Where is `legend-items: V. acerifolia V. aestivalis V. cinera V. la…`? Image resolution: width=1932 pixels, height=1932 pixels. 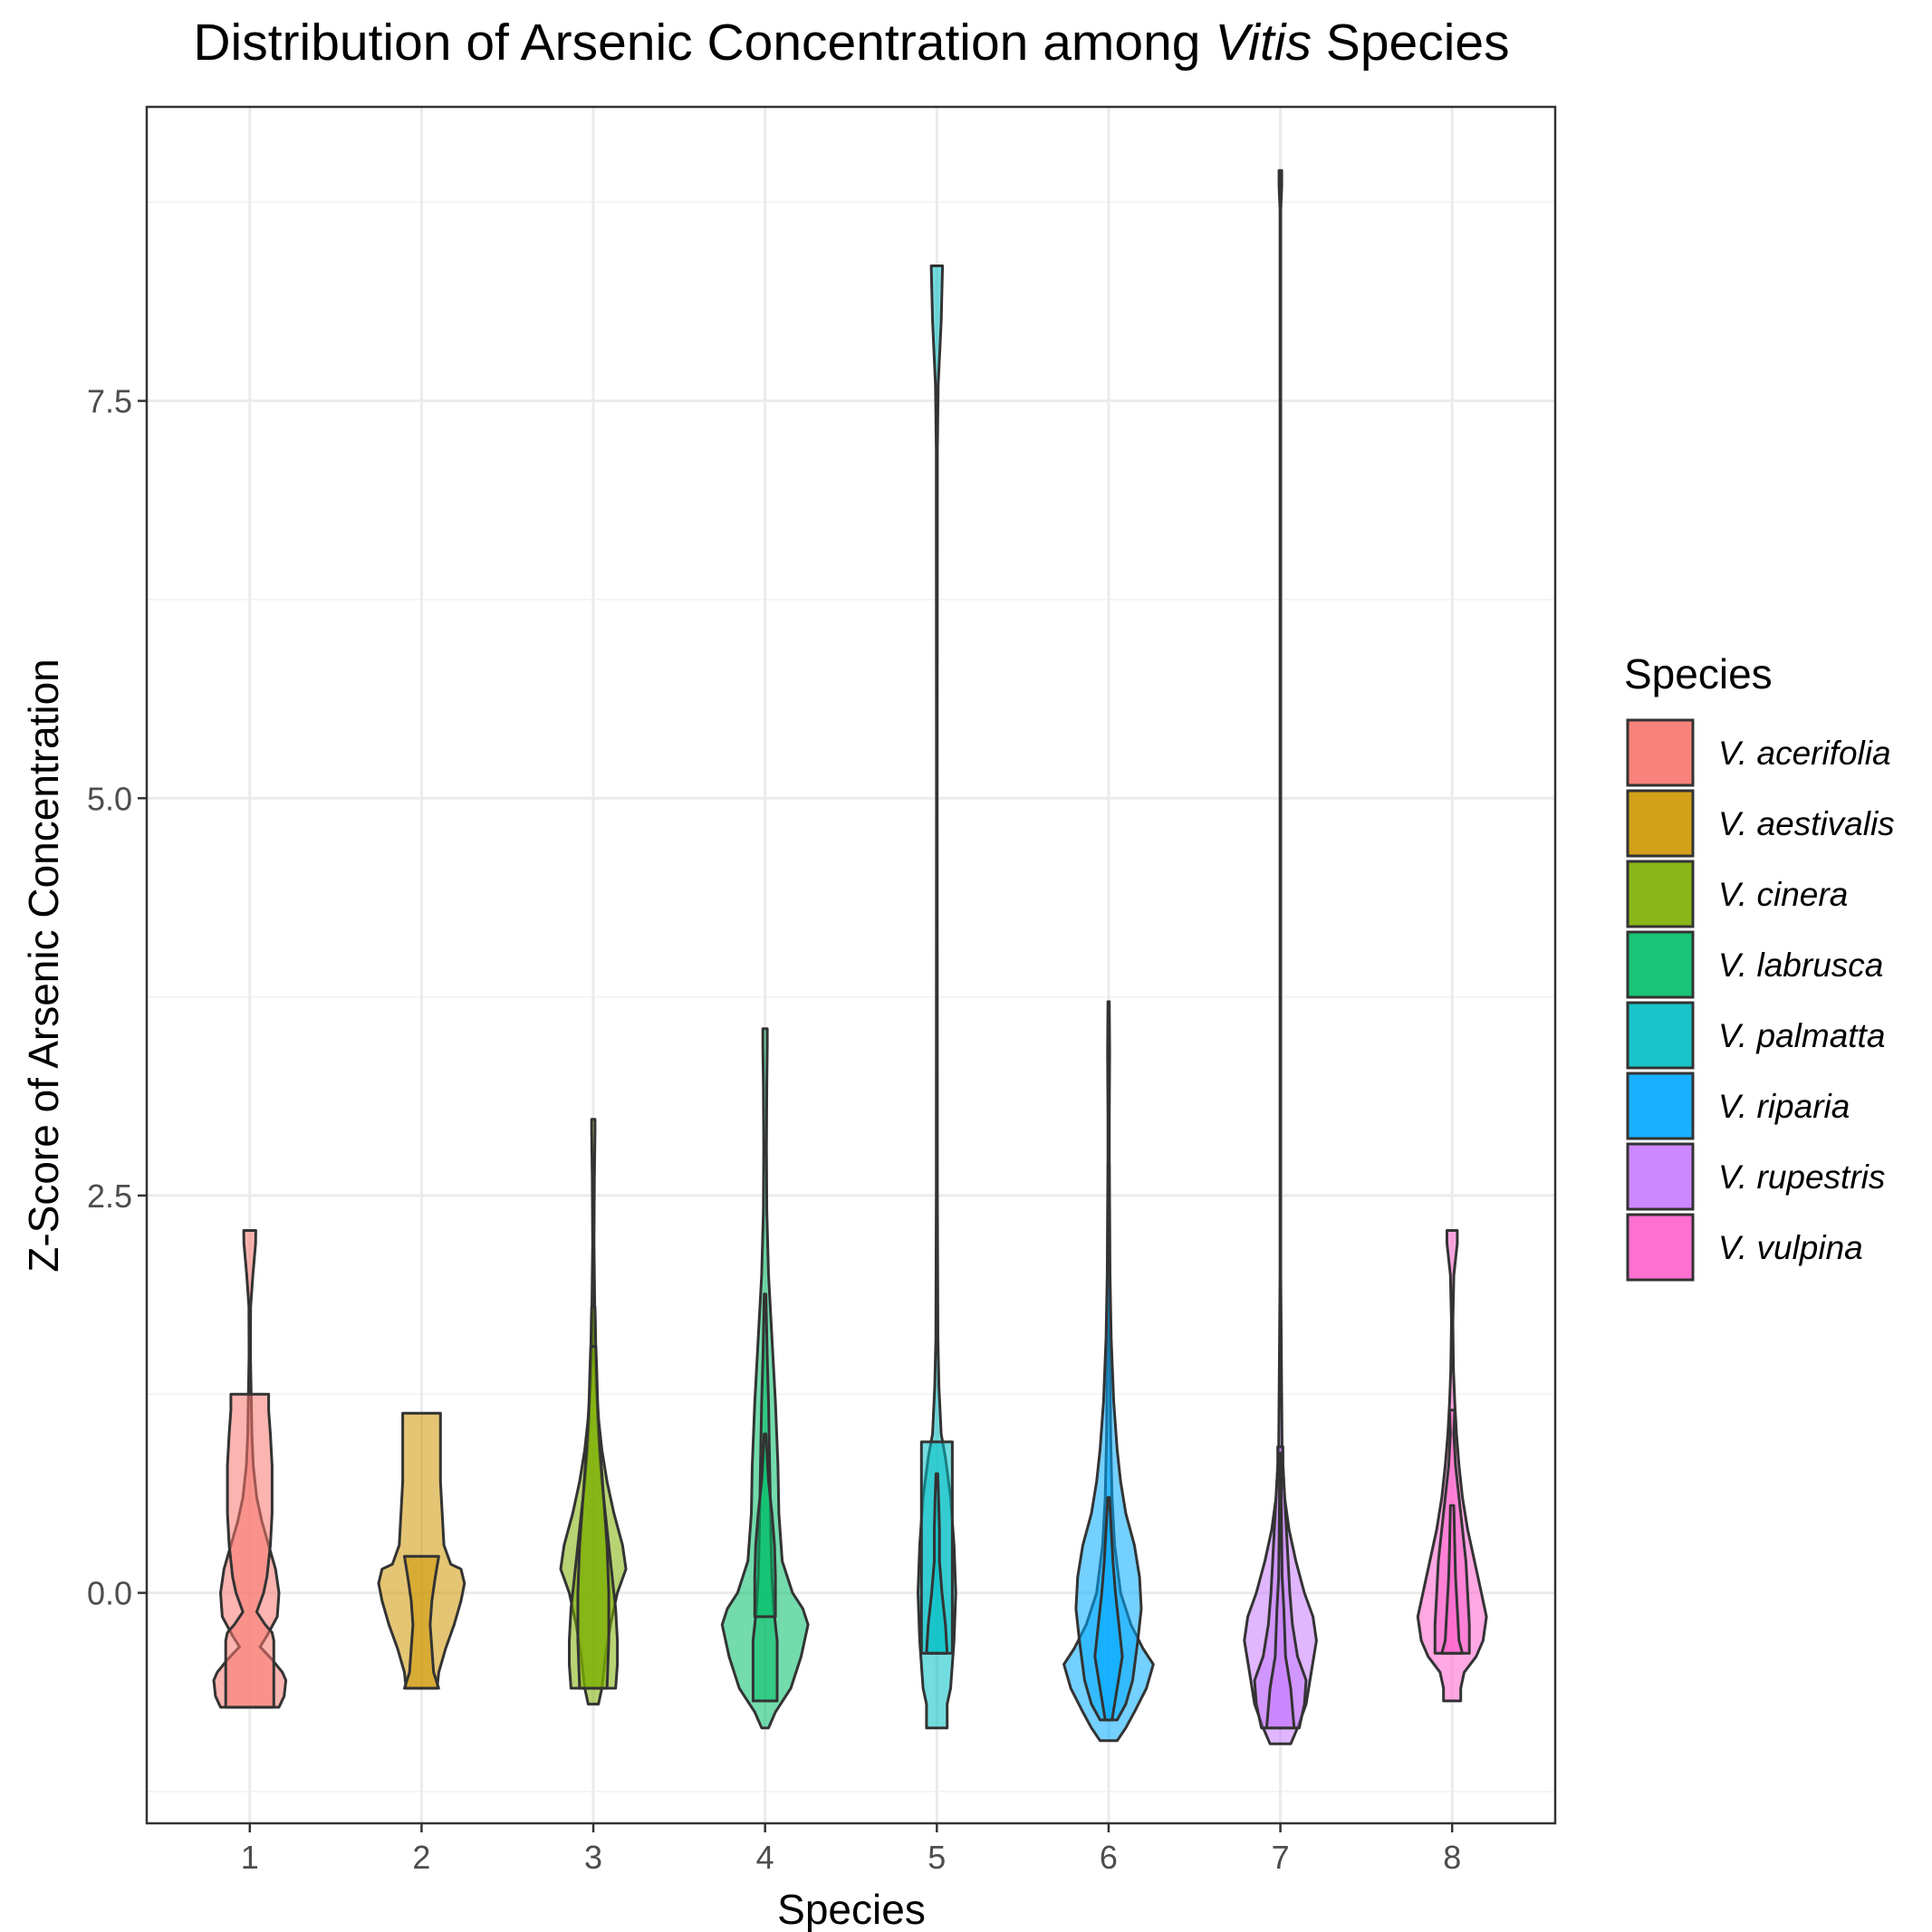
legend-items: V. acerifolia V. aestivalis V. cinera V. la… is located at coordinates (1760, 1000).